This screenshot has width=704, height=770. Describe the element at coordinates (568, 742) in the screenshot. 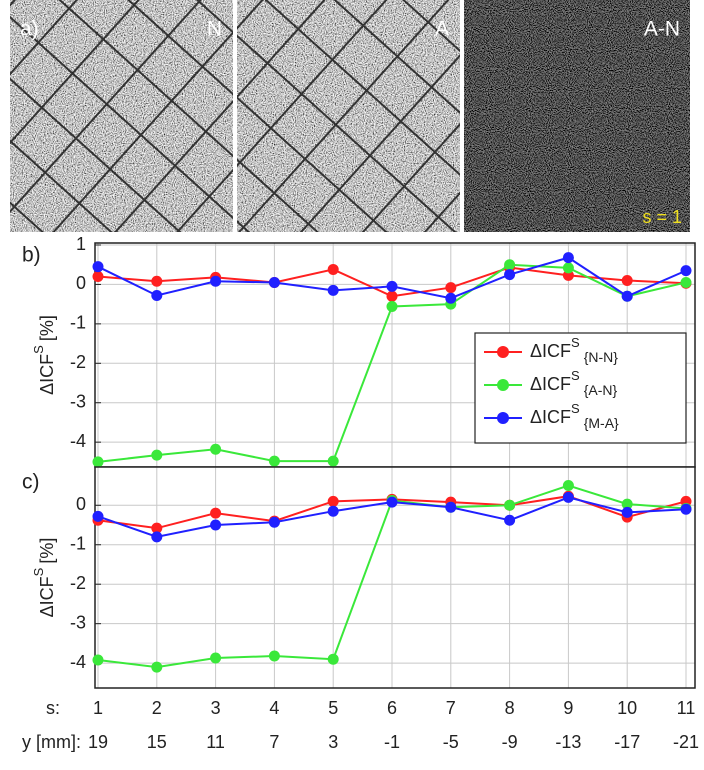

I see `x-tick-label-2: -13` at that location.